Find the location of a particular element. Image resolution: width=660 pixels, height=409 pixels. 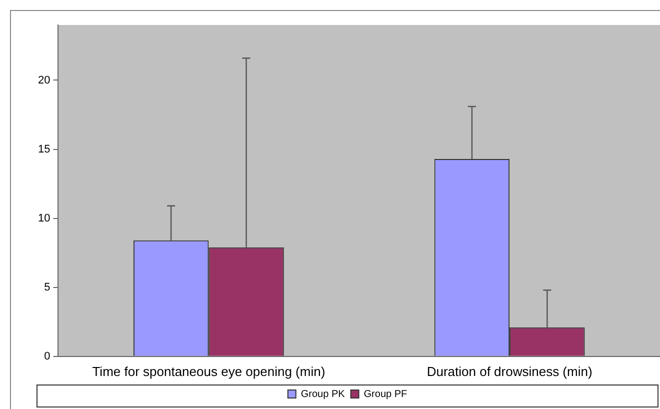

legend-label: Group PF is located at coordinates (386, 394).